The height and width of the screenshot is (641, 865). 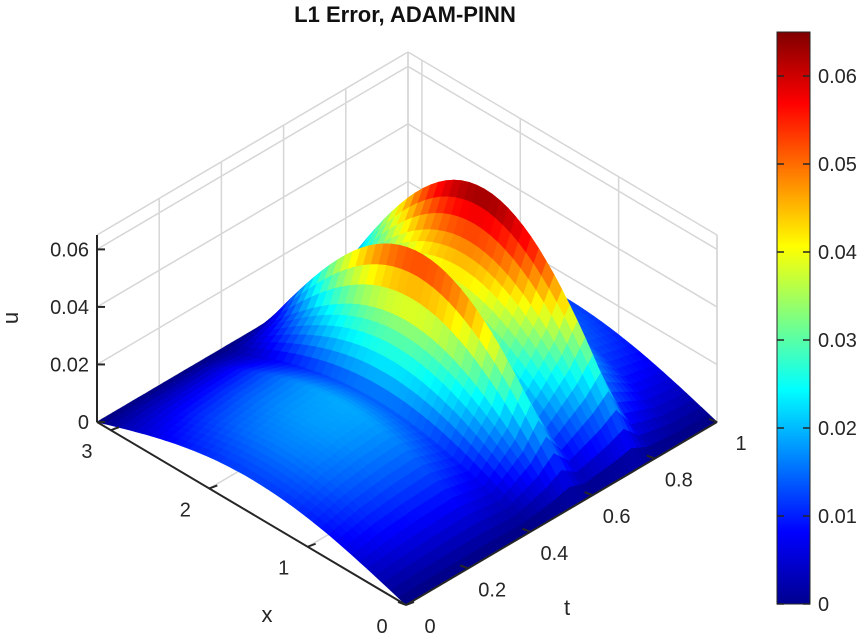 I want to click on x-axis-line, so click(x=251, y=513).